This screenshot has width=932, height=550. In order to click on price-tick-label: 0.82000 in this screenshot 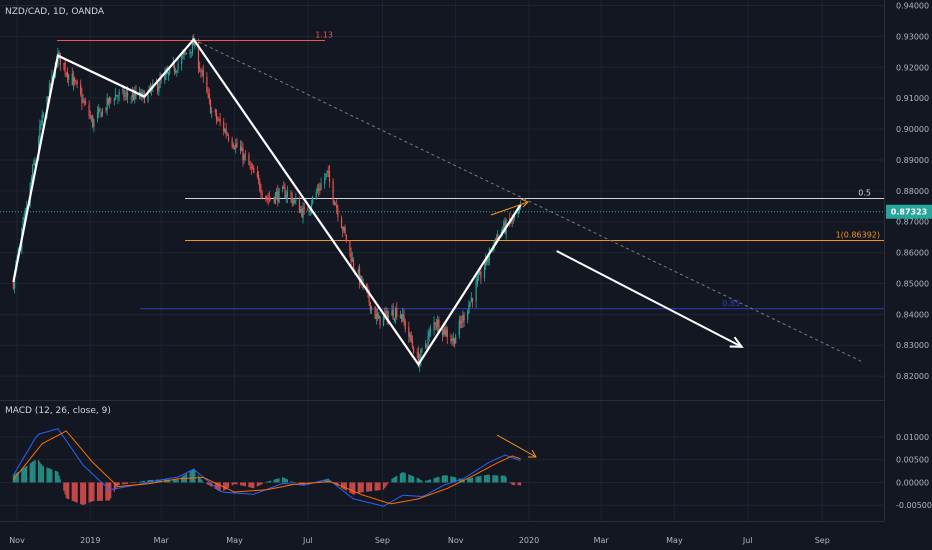, I will do `click(912, 376)`.